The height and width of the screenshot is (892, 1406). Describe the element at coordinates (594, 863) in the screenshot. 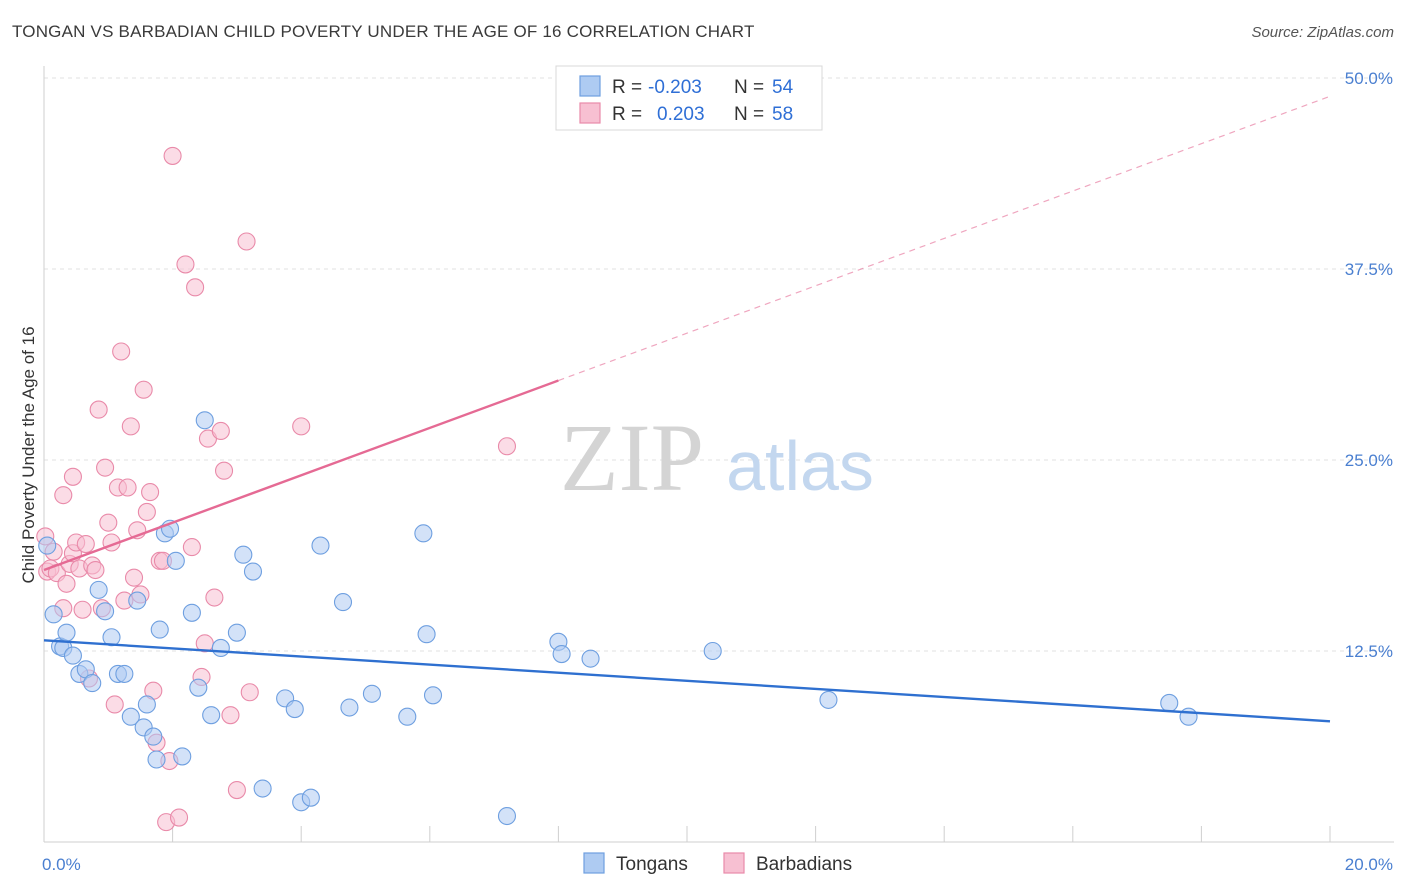

I see `bottom-legend-swatch-tongans` at that location.